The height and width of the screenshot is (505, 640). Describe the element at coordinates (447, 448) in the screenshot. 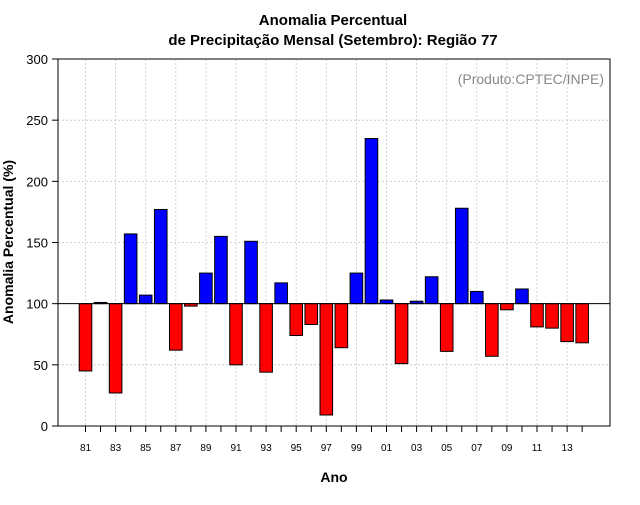

I see `x-tick-label: 05` at that location.